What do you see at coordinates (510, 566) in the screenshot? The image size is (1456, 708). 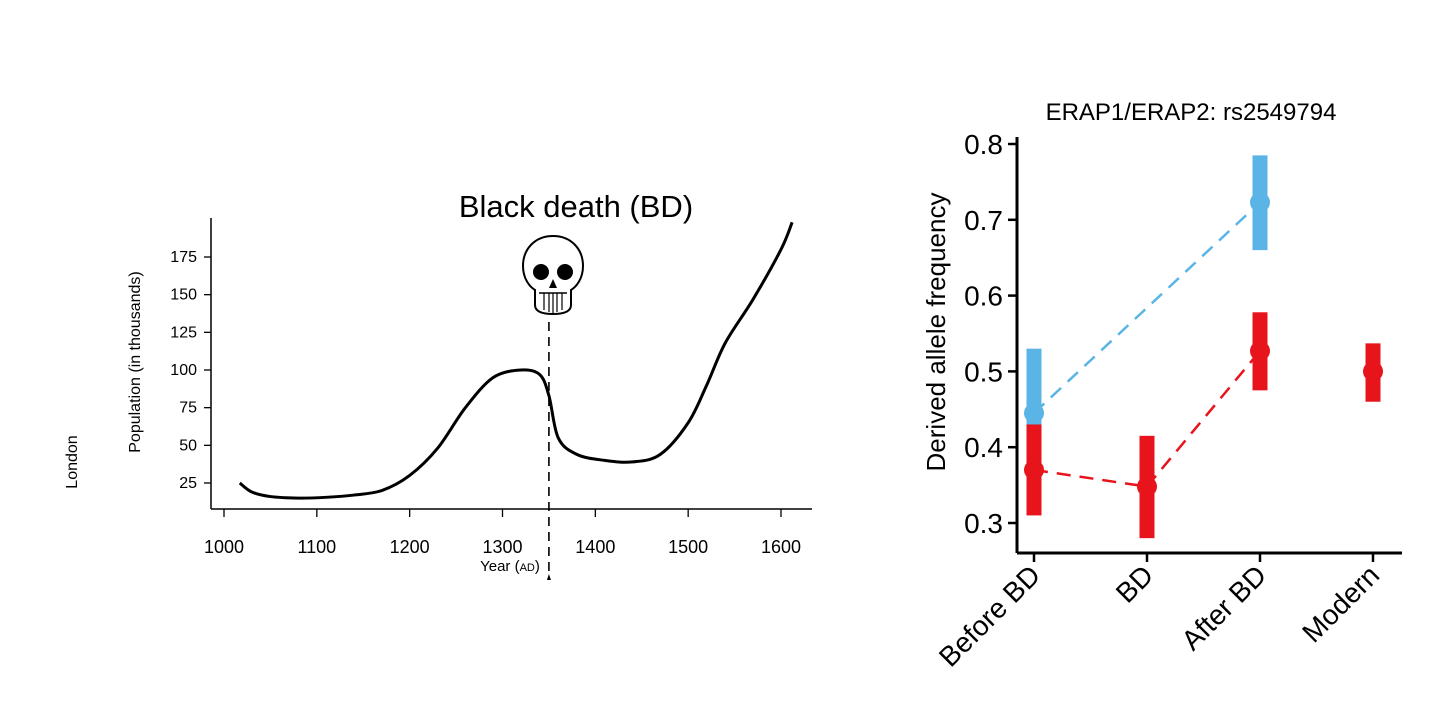 I see `population-x-axis-title: Year (AD)` at bounding box center [510, 566].